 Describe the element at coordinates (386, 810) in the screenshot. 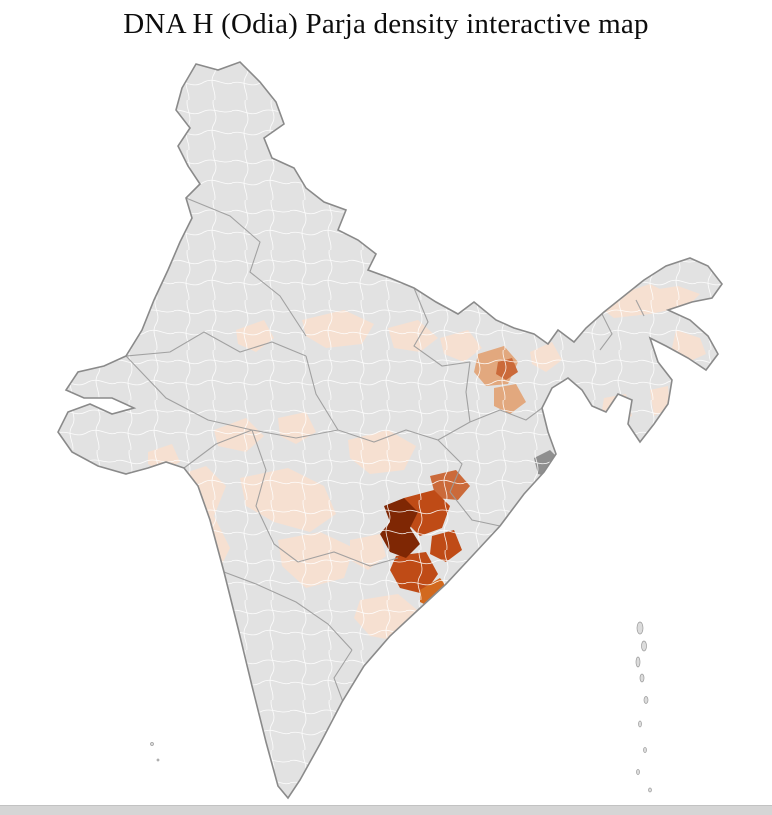

I see `bottom-partial-bar` at that location.